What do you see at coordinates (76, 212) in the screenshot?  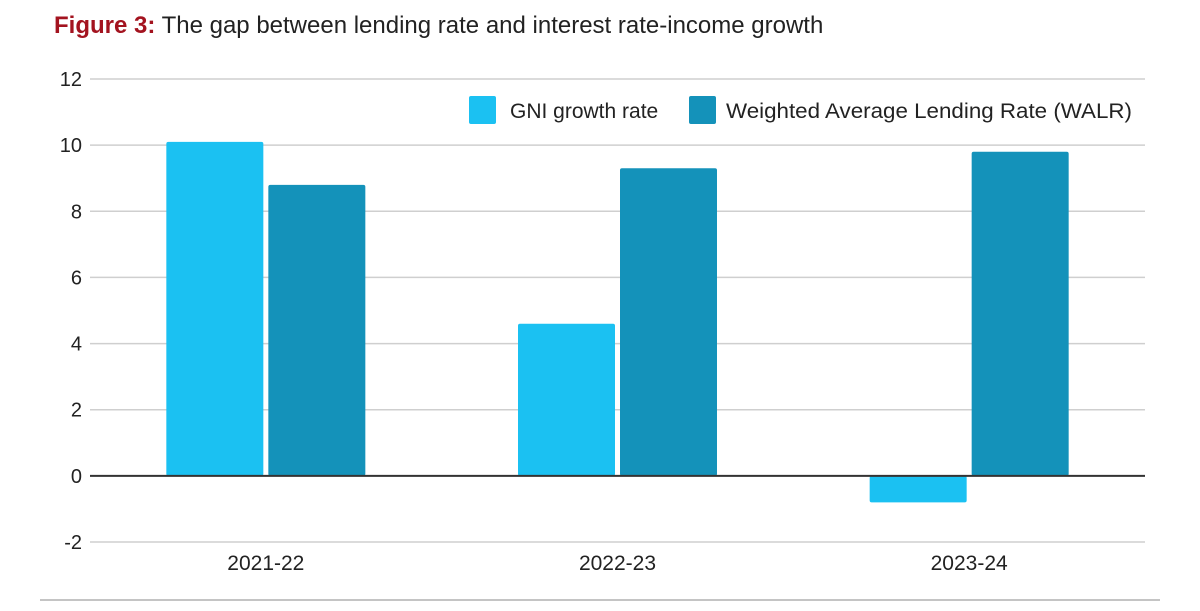 I see `y-tick-label: 8` at bounding box center [76, 212].